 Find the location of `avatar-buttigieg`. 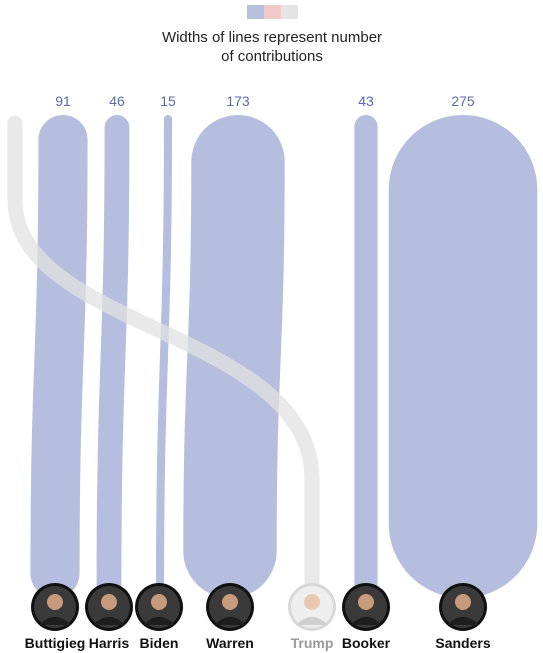

avatar-buttigieg is located at coordinates (55, 607).